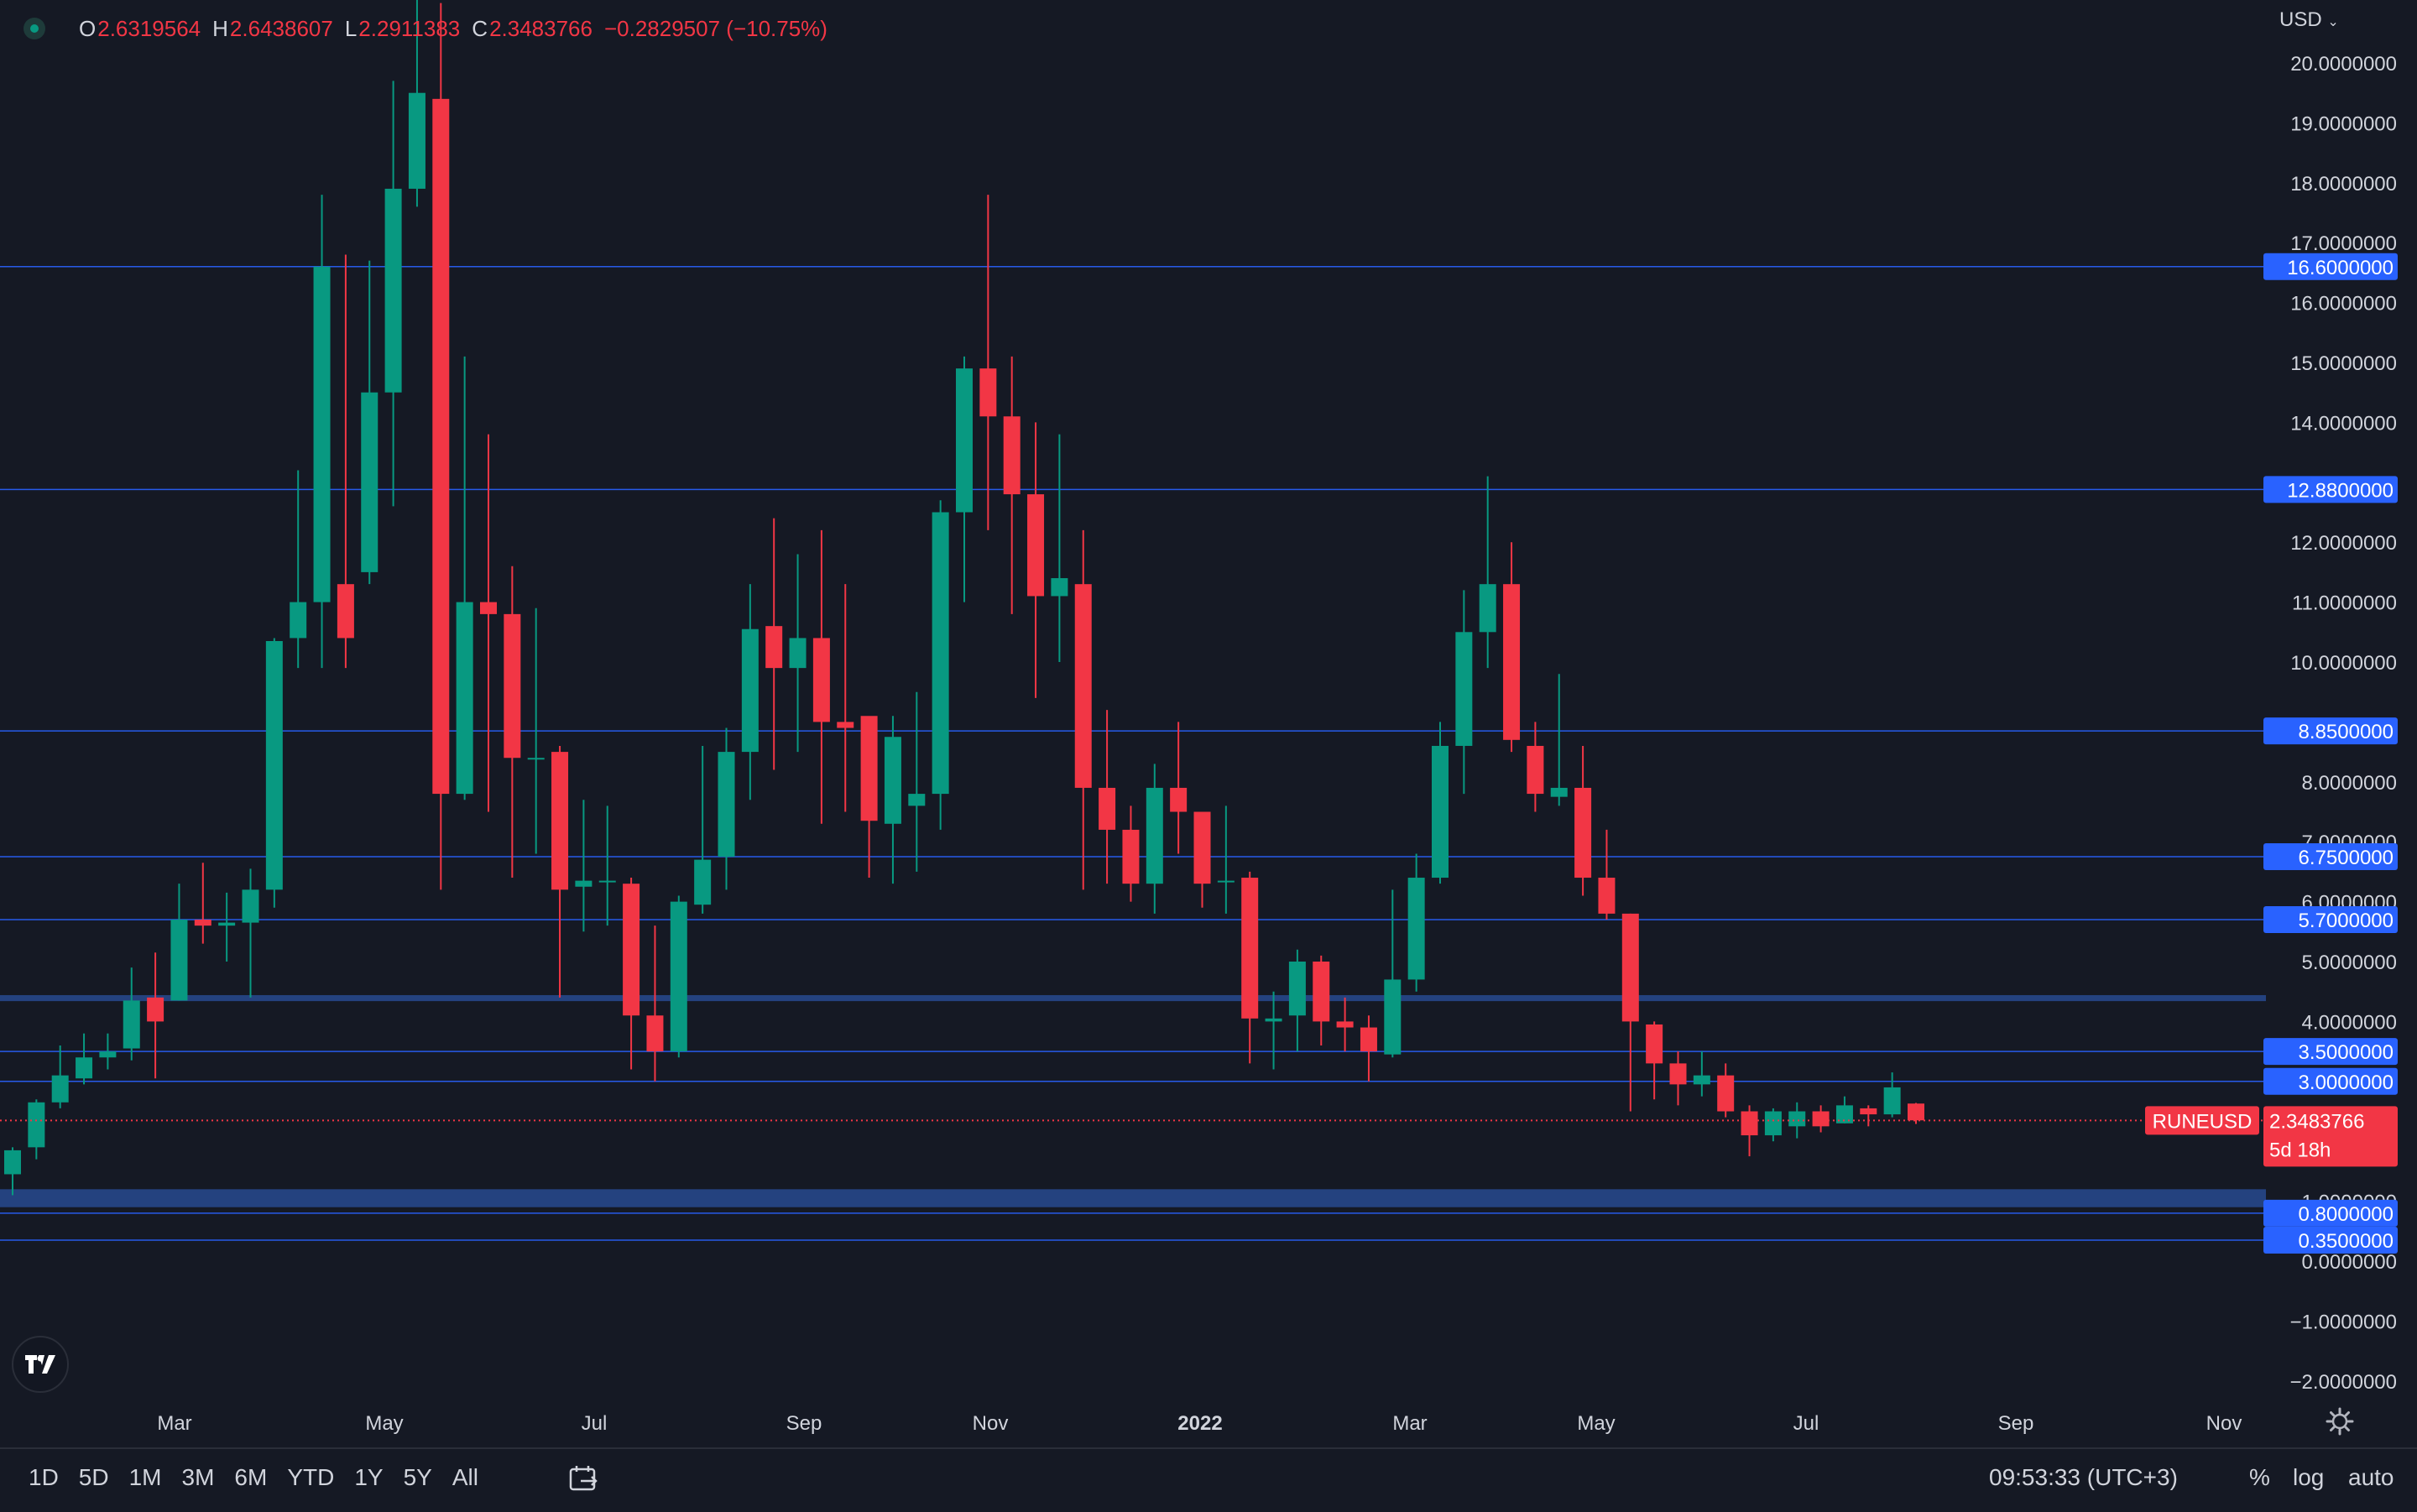  I want to click on settings-gear-icon, so click(2340, 1421).